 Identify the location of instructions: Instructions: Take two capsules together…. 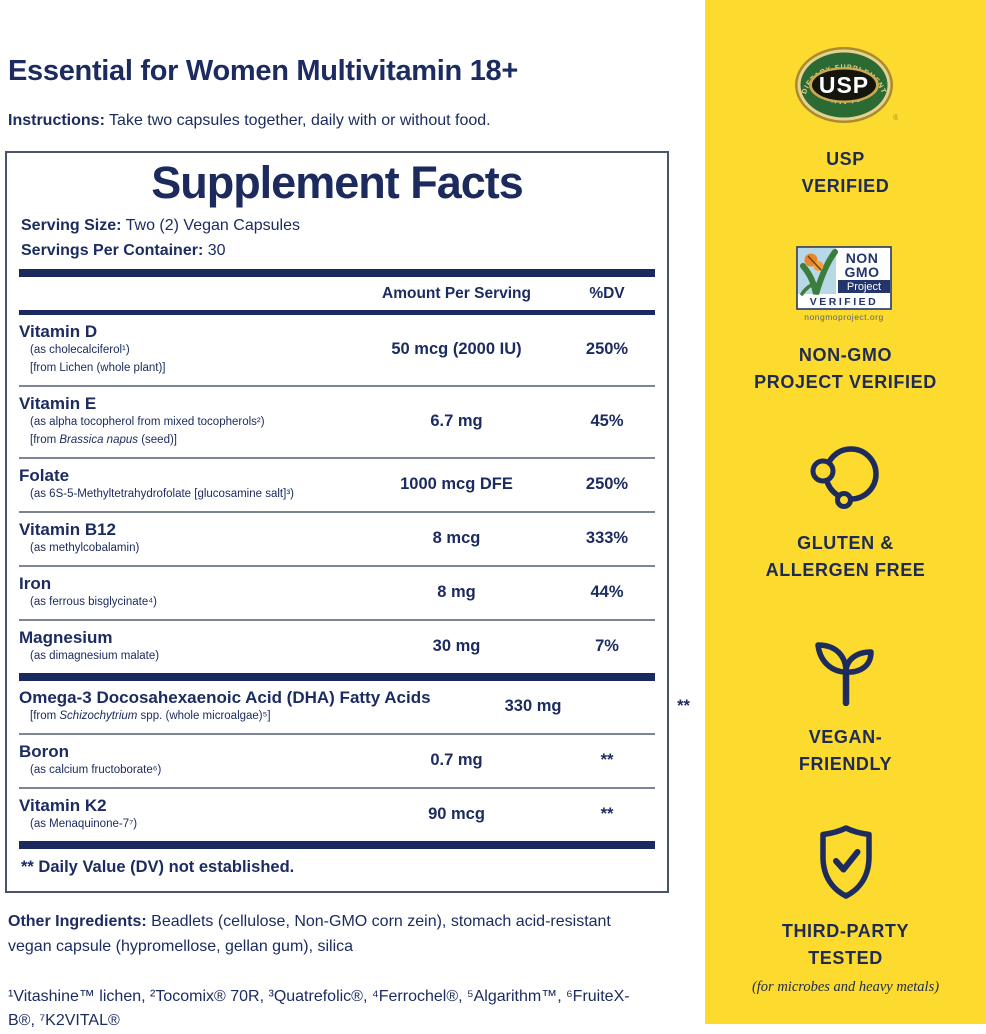
(356, 121).